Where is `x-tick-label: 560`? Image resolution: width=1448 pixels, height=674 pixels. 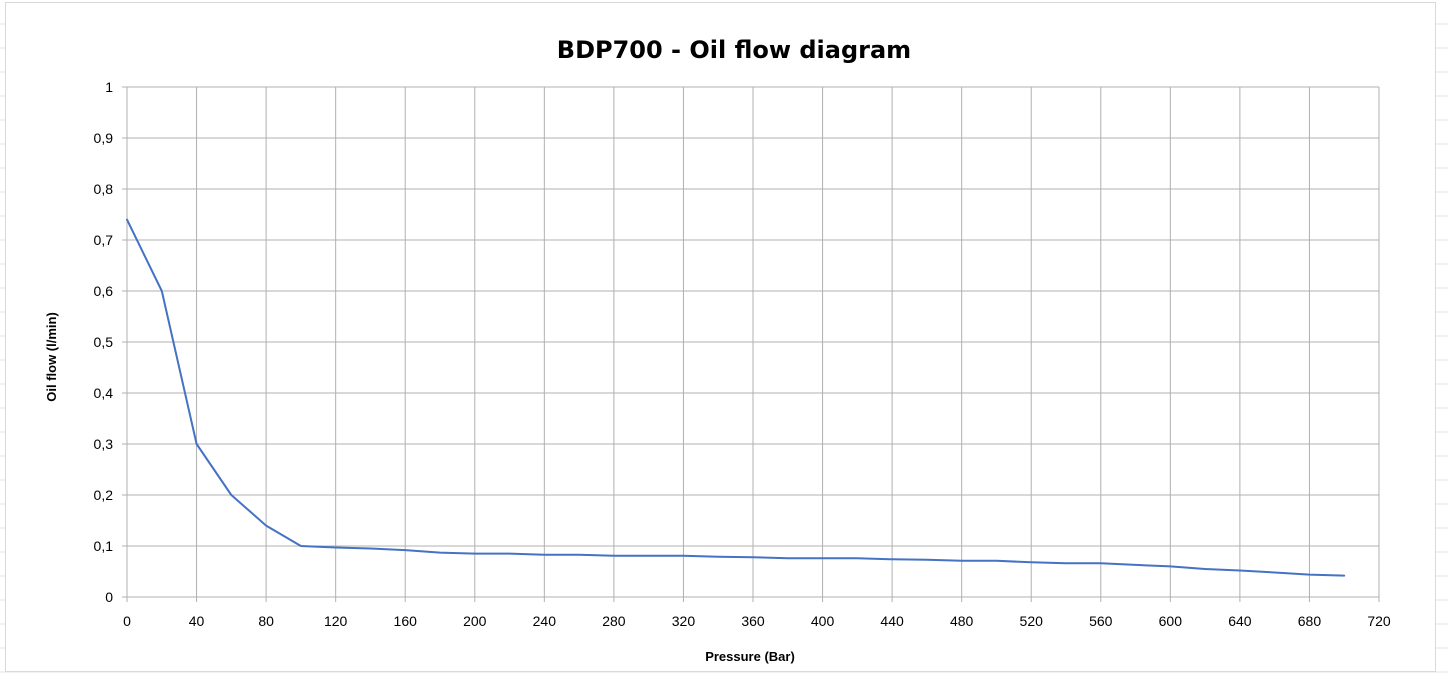
x-tick-label: 560 is located at coordinates (1101, 621).